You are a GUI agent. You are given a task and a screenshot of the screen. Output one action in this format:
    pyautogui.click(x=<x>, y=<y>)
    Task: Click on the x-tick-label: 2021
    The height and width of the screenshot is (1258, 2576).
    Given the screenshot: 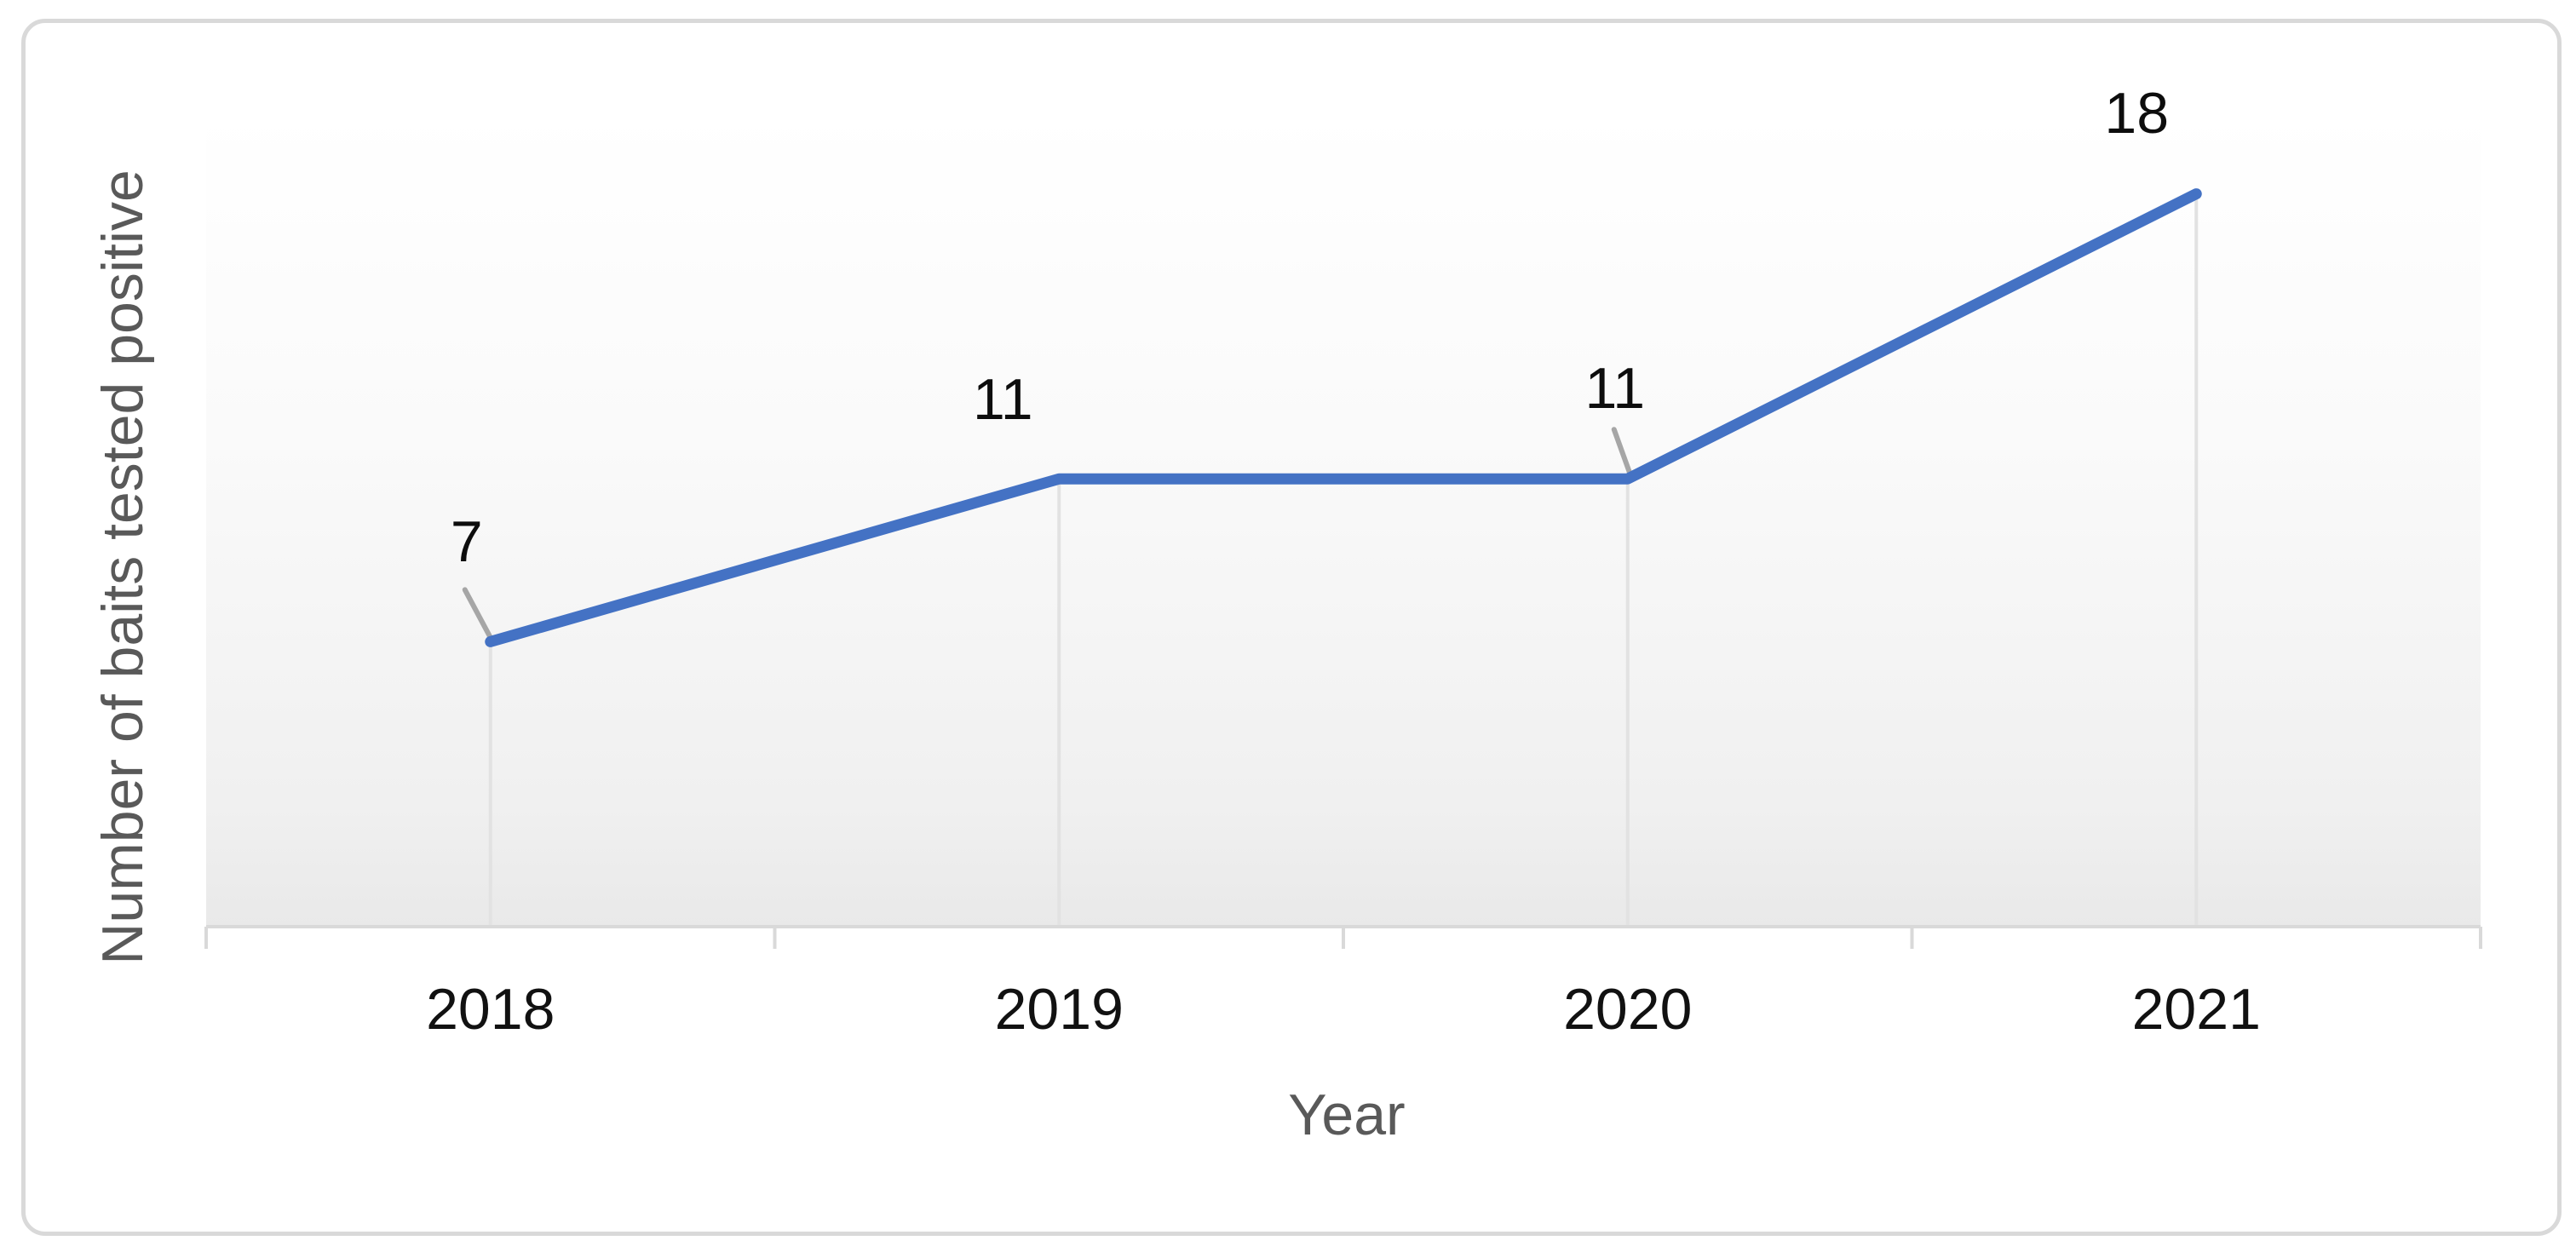 What is the action you would take?
    pyautogui.click(x=2196, y=1009)
    